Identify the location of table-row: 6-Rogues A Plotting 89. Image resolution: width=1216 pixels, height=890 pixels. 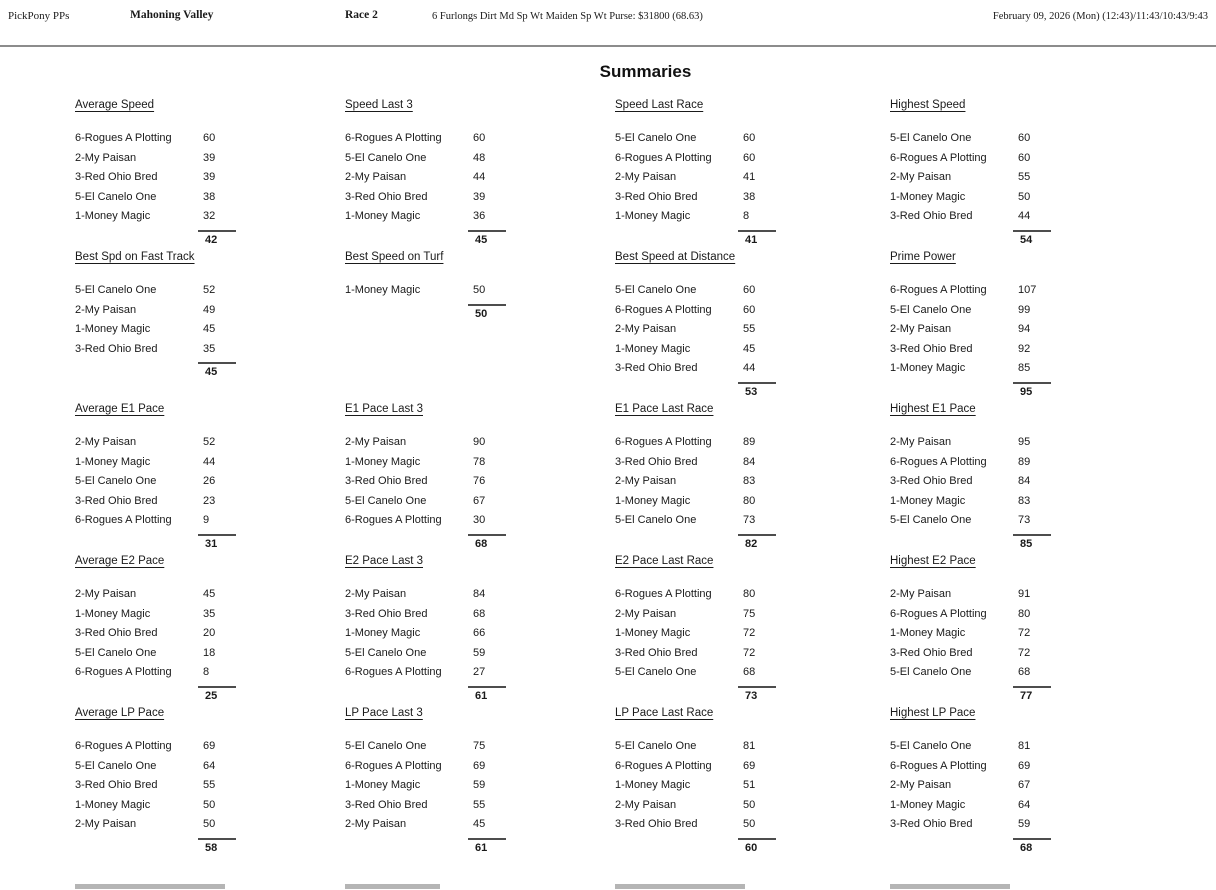
(970, 463).